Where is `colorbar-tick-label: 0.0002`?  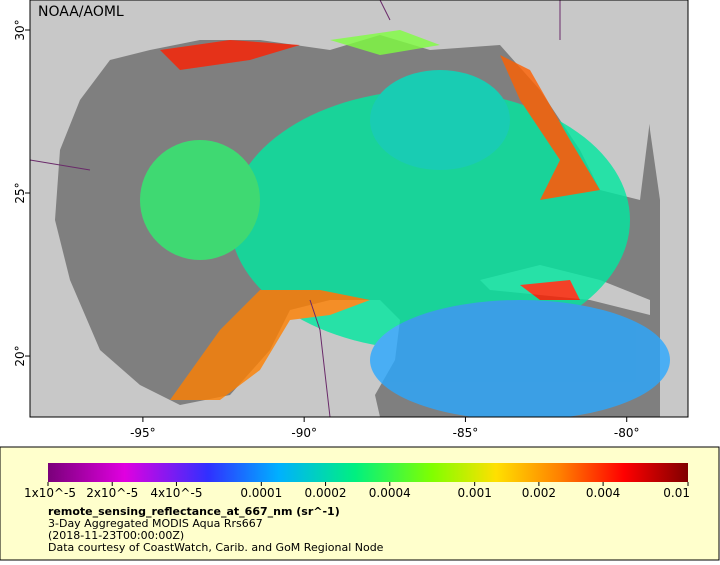
colorbar-tick-label: 0.0002 is located at coordinates (326, 493).